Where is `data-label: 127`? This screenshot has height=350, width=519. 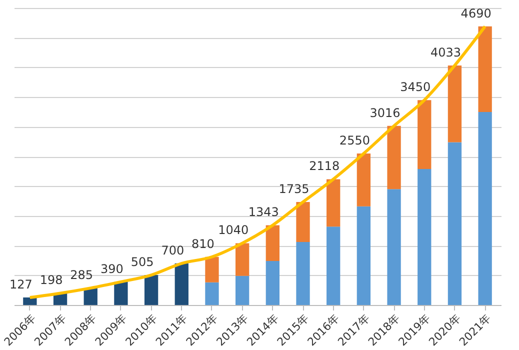 data-label: 127 is located at coordinates (20, 284).